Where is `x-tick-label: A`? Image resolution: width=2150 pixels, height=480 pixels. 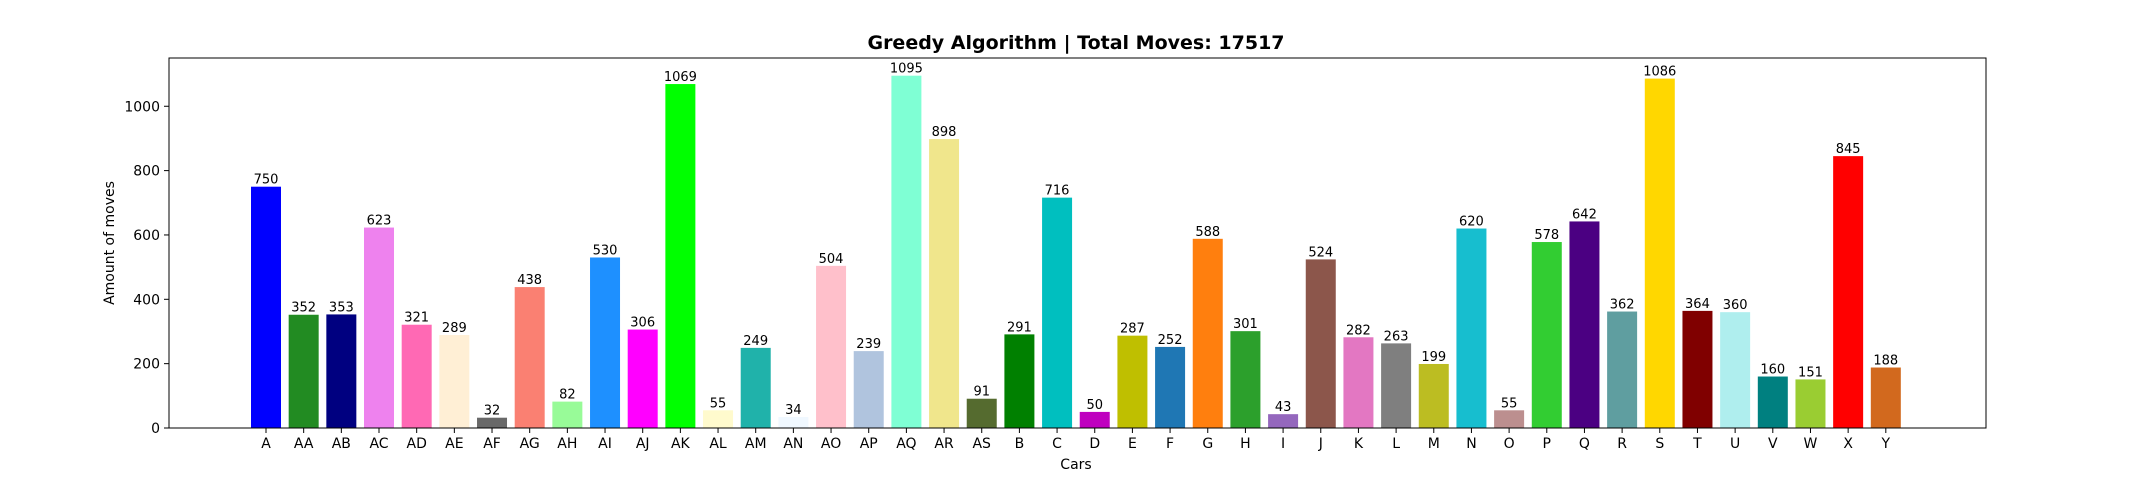 x-tick-label: A is located at coordinates (266, 444).